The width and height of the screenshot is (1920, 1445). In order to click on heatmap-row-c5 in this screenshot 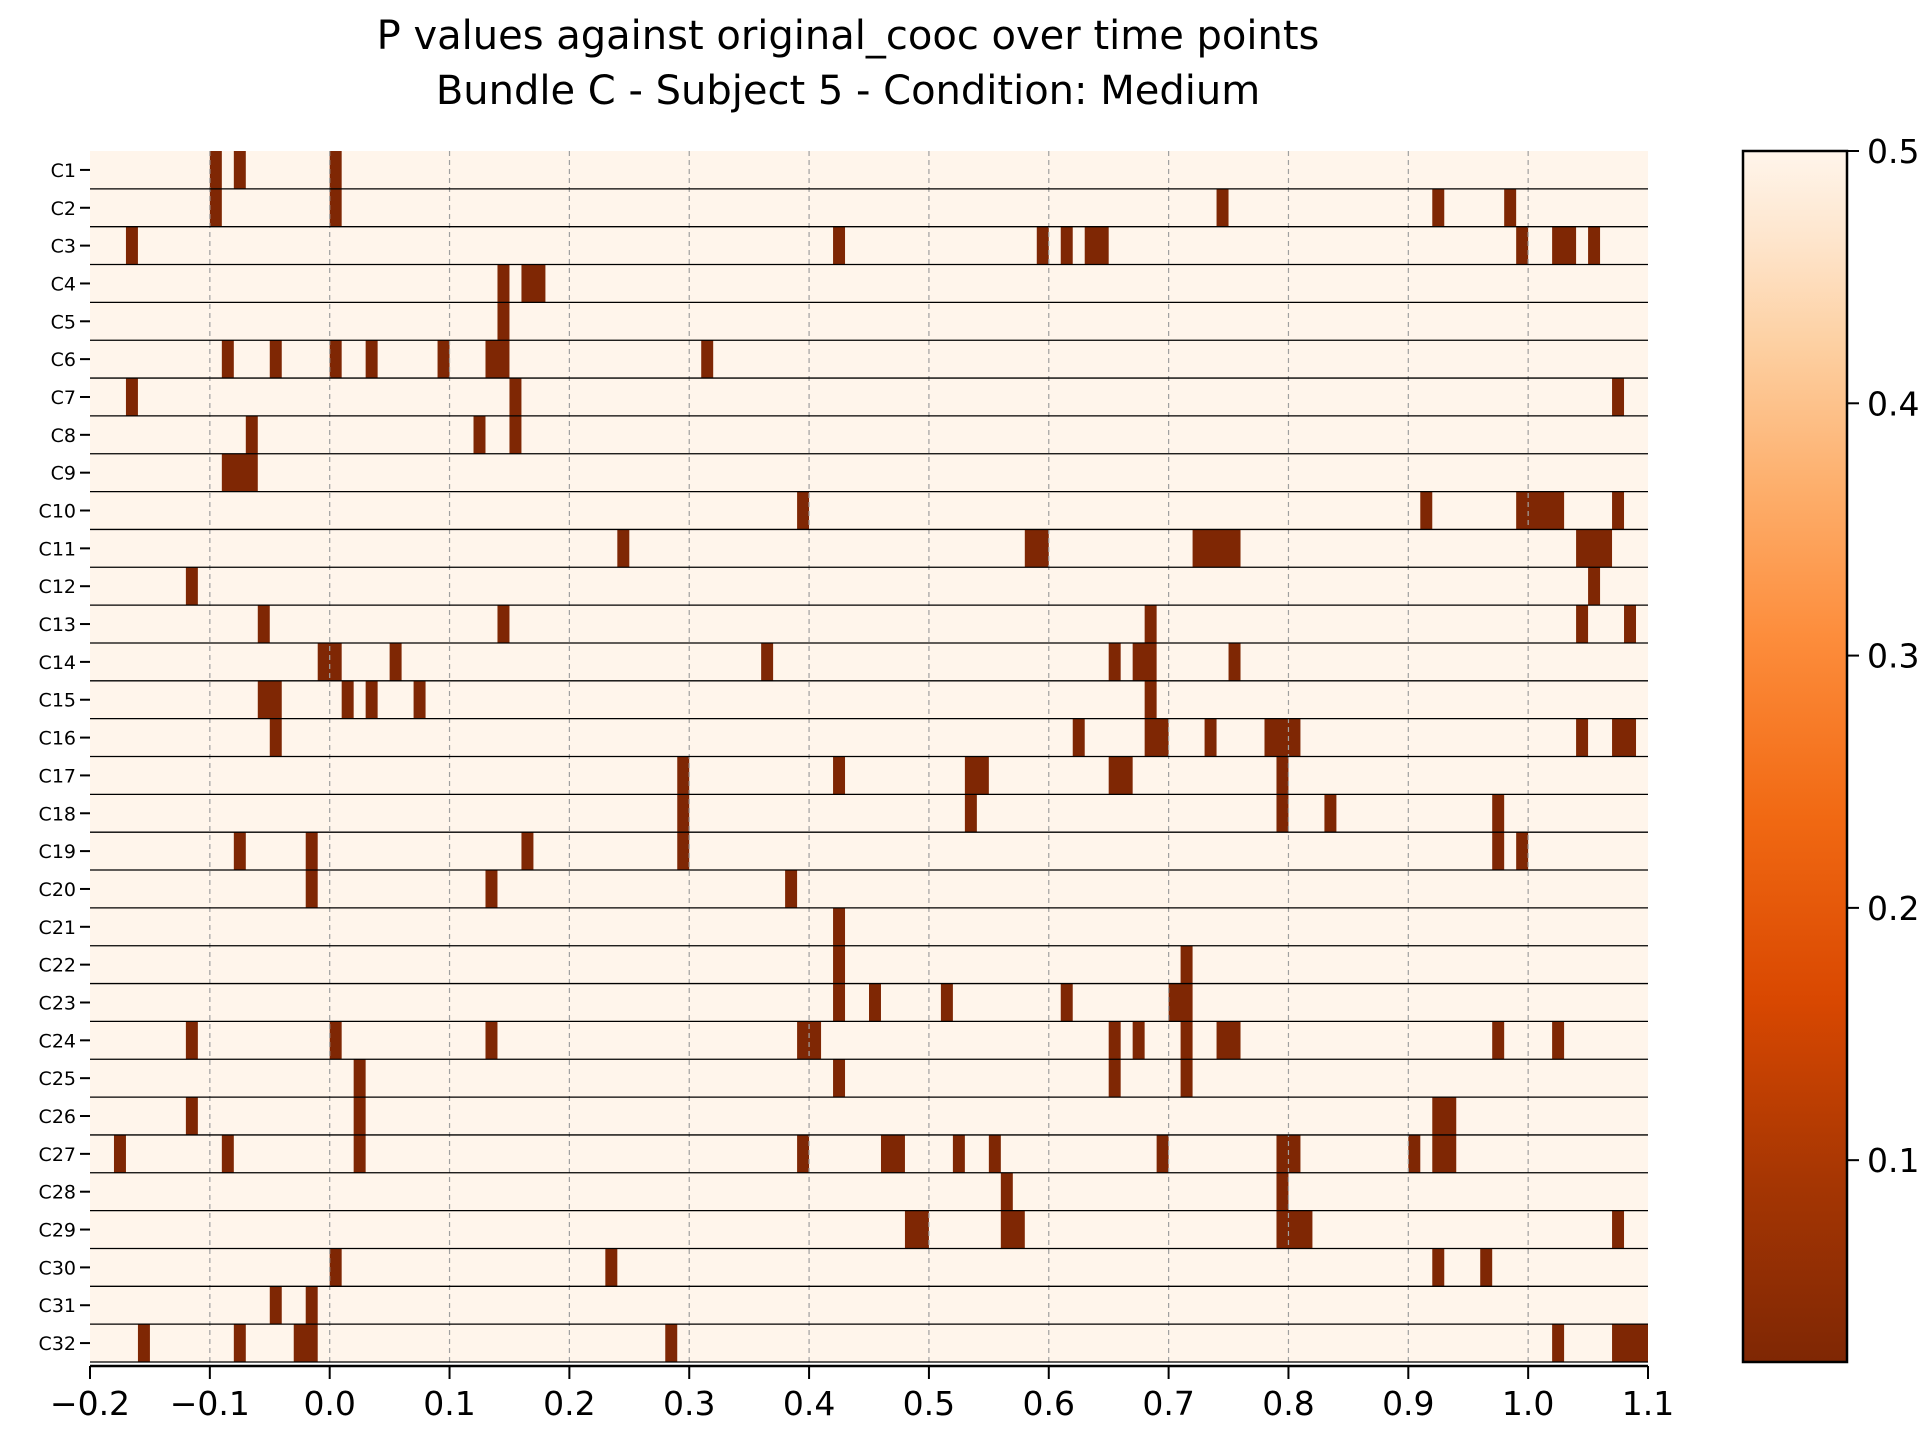, I will do `click(503, 321)`.